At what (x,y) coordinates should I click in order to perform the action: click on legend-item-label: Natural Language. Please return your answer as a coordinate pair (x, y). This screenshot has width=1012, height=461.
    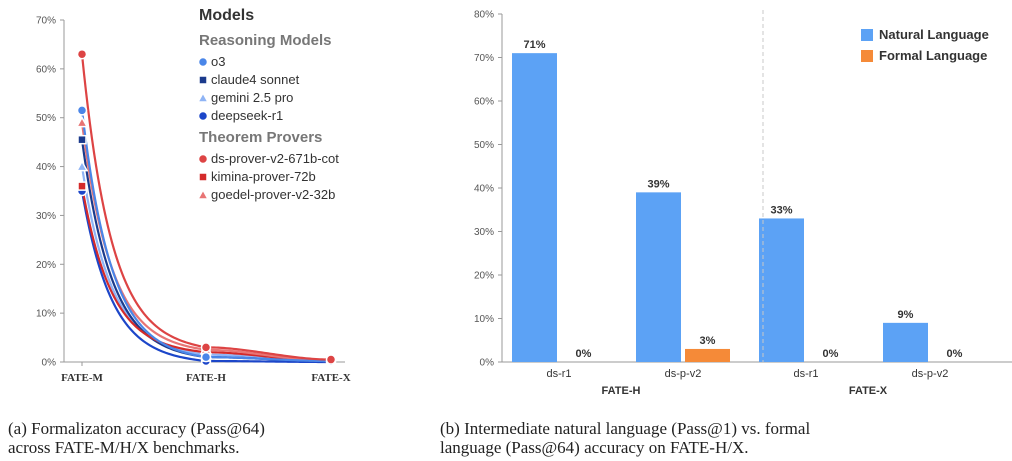
    Looking at the image, I should click on (934, 34).